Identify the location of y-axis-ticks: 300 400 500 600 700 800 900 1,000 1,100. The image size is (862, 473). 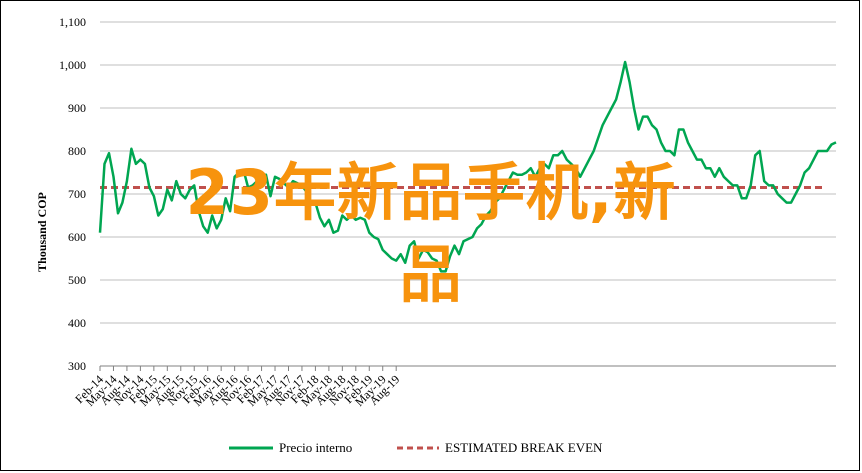
(72, 194).